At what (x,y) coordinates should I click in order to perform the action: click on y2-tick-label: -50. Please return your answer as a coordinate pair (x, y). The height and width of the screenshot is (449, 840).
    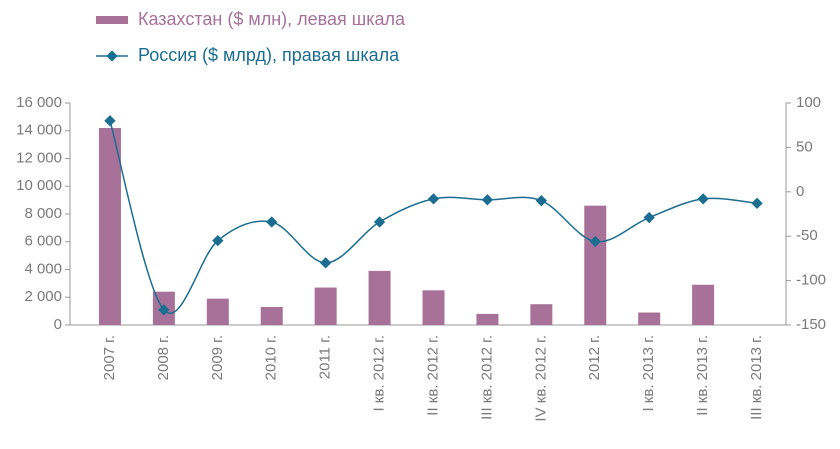
    Looking at the image, I should click on (807, 235).